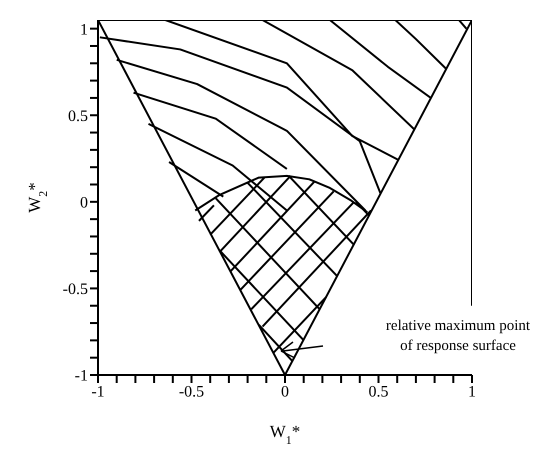  Describe the element at coordinates (75, 289) in the screenshot. I see `y-tick-label: -0.5` at that location.